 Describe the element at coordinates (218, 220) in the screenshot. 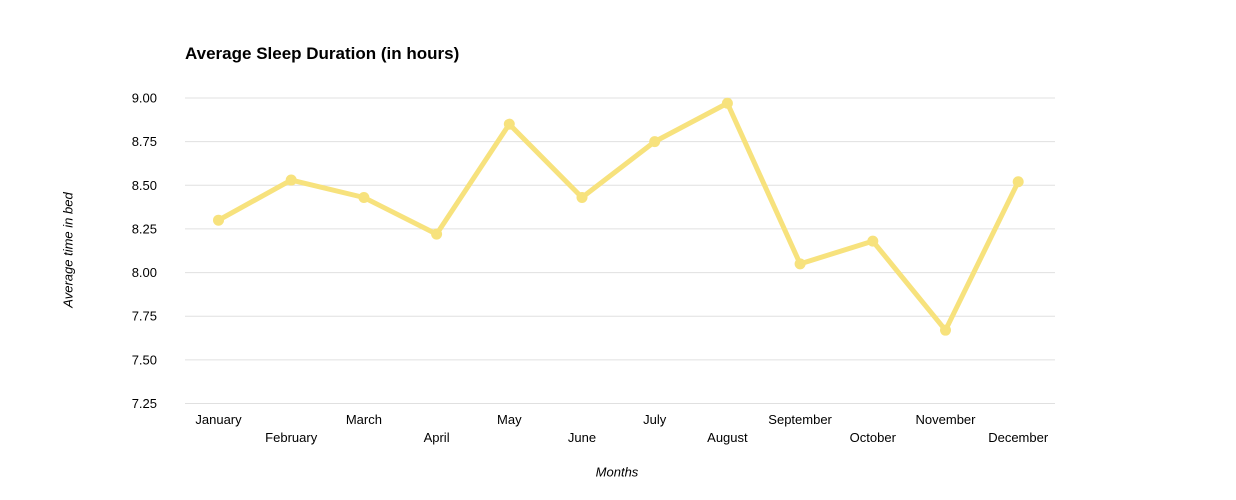

I see `data-point-january` at that location.